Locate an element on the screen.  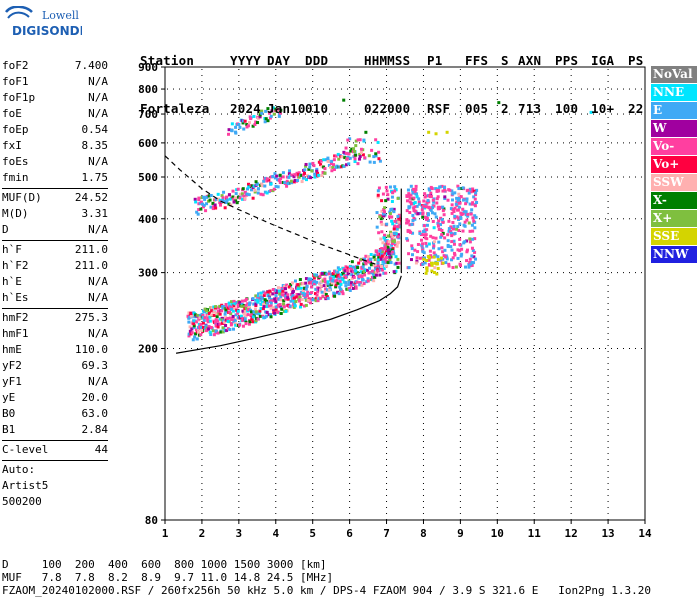
param-row-hes: h`Es N/A is located at coordinates (55, 298).